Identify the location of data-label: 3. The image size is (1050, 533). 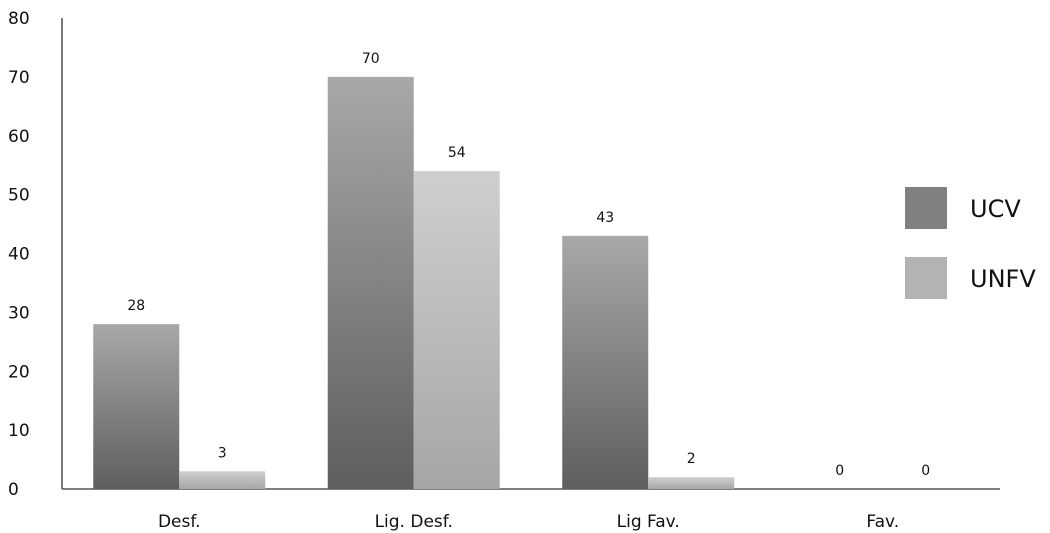
(222, 453).